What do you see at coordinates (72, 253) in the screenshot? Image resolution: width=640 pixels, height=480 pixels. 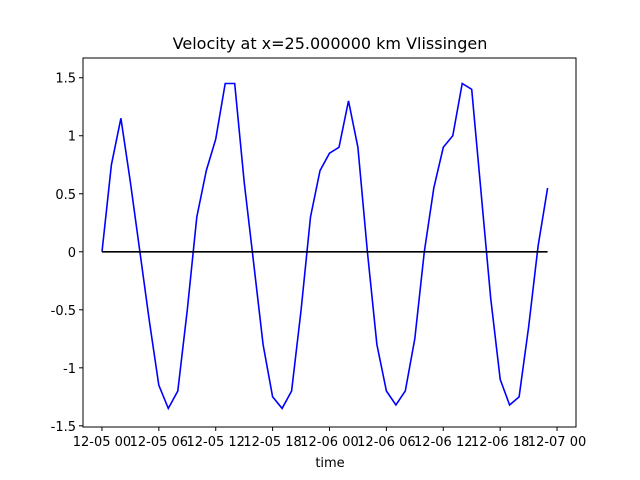 I see `y-tick-label: 0` at bounding box center [72, 253].